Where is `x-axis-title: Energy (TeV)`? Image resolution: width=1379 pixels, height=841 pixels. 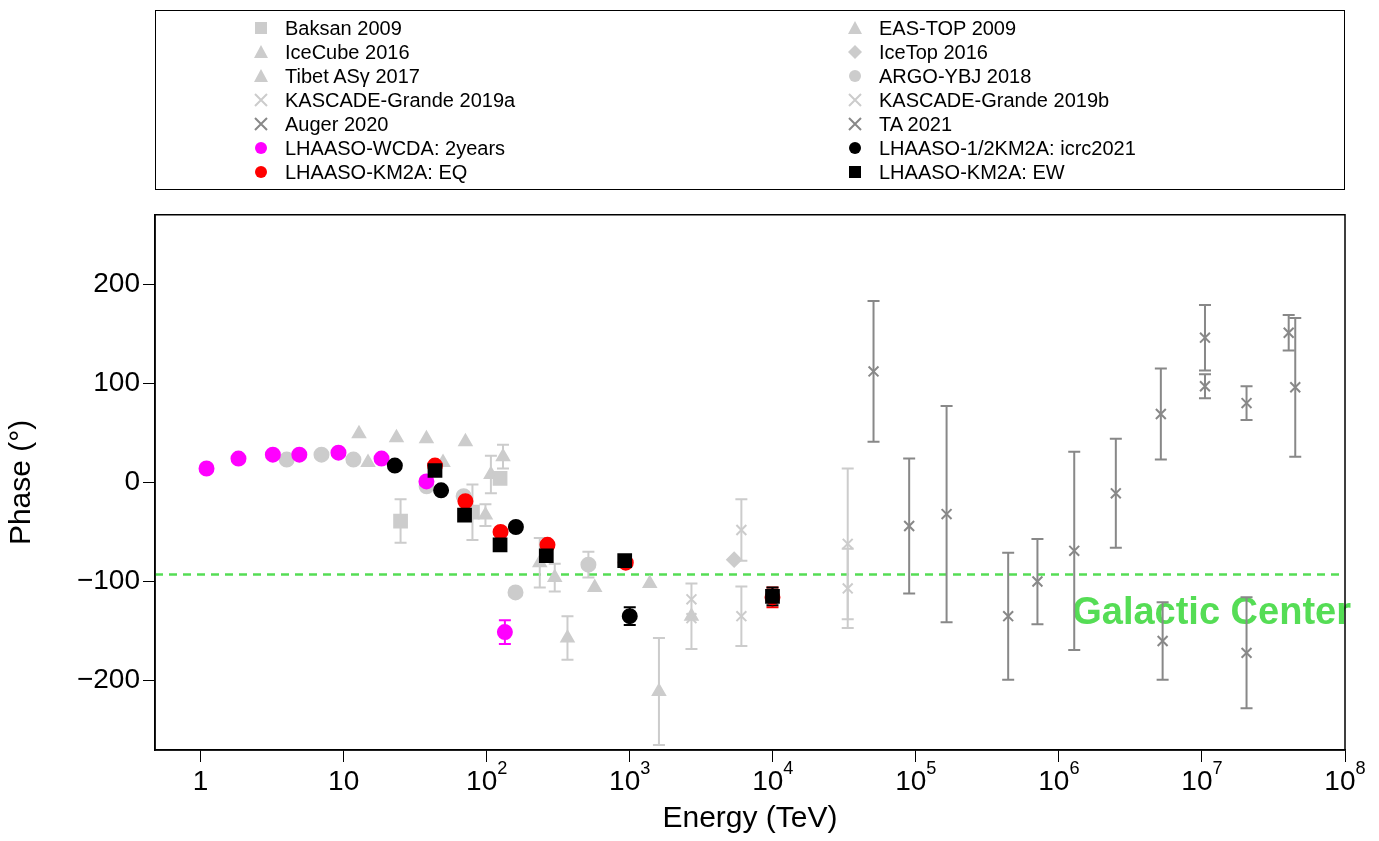
x-axis-title: Energy (TeV) is located at coordinates (750, 817).